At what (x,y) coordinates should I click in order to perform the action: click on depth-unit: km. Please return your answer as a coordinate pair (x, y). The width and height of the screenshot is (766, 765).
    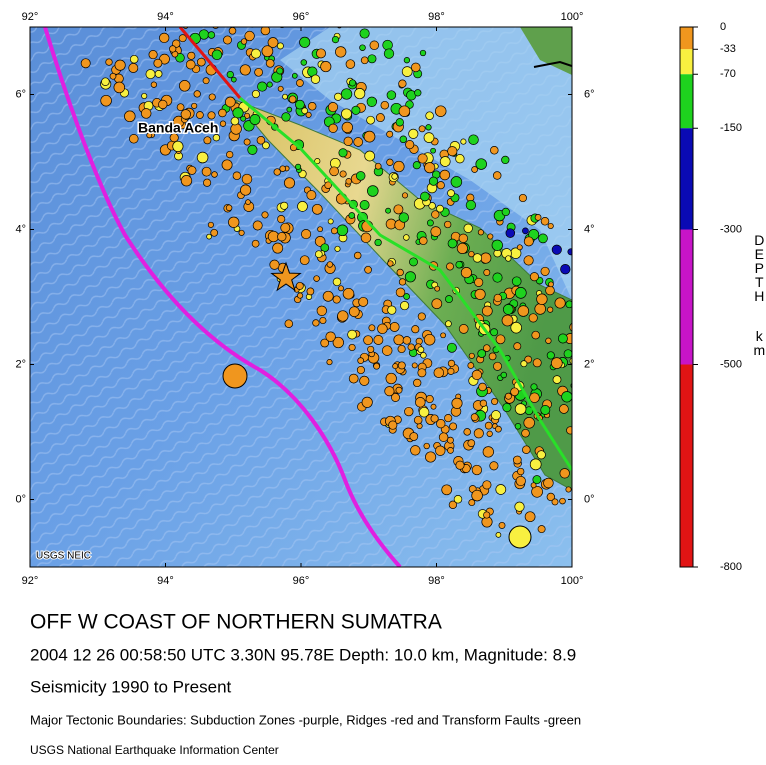
    Looking at the image, I should click on (758, 342).